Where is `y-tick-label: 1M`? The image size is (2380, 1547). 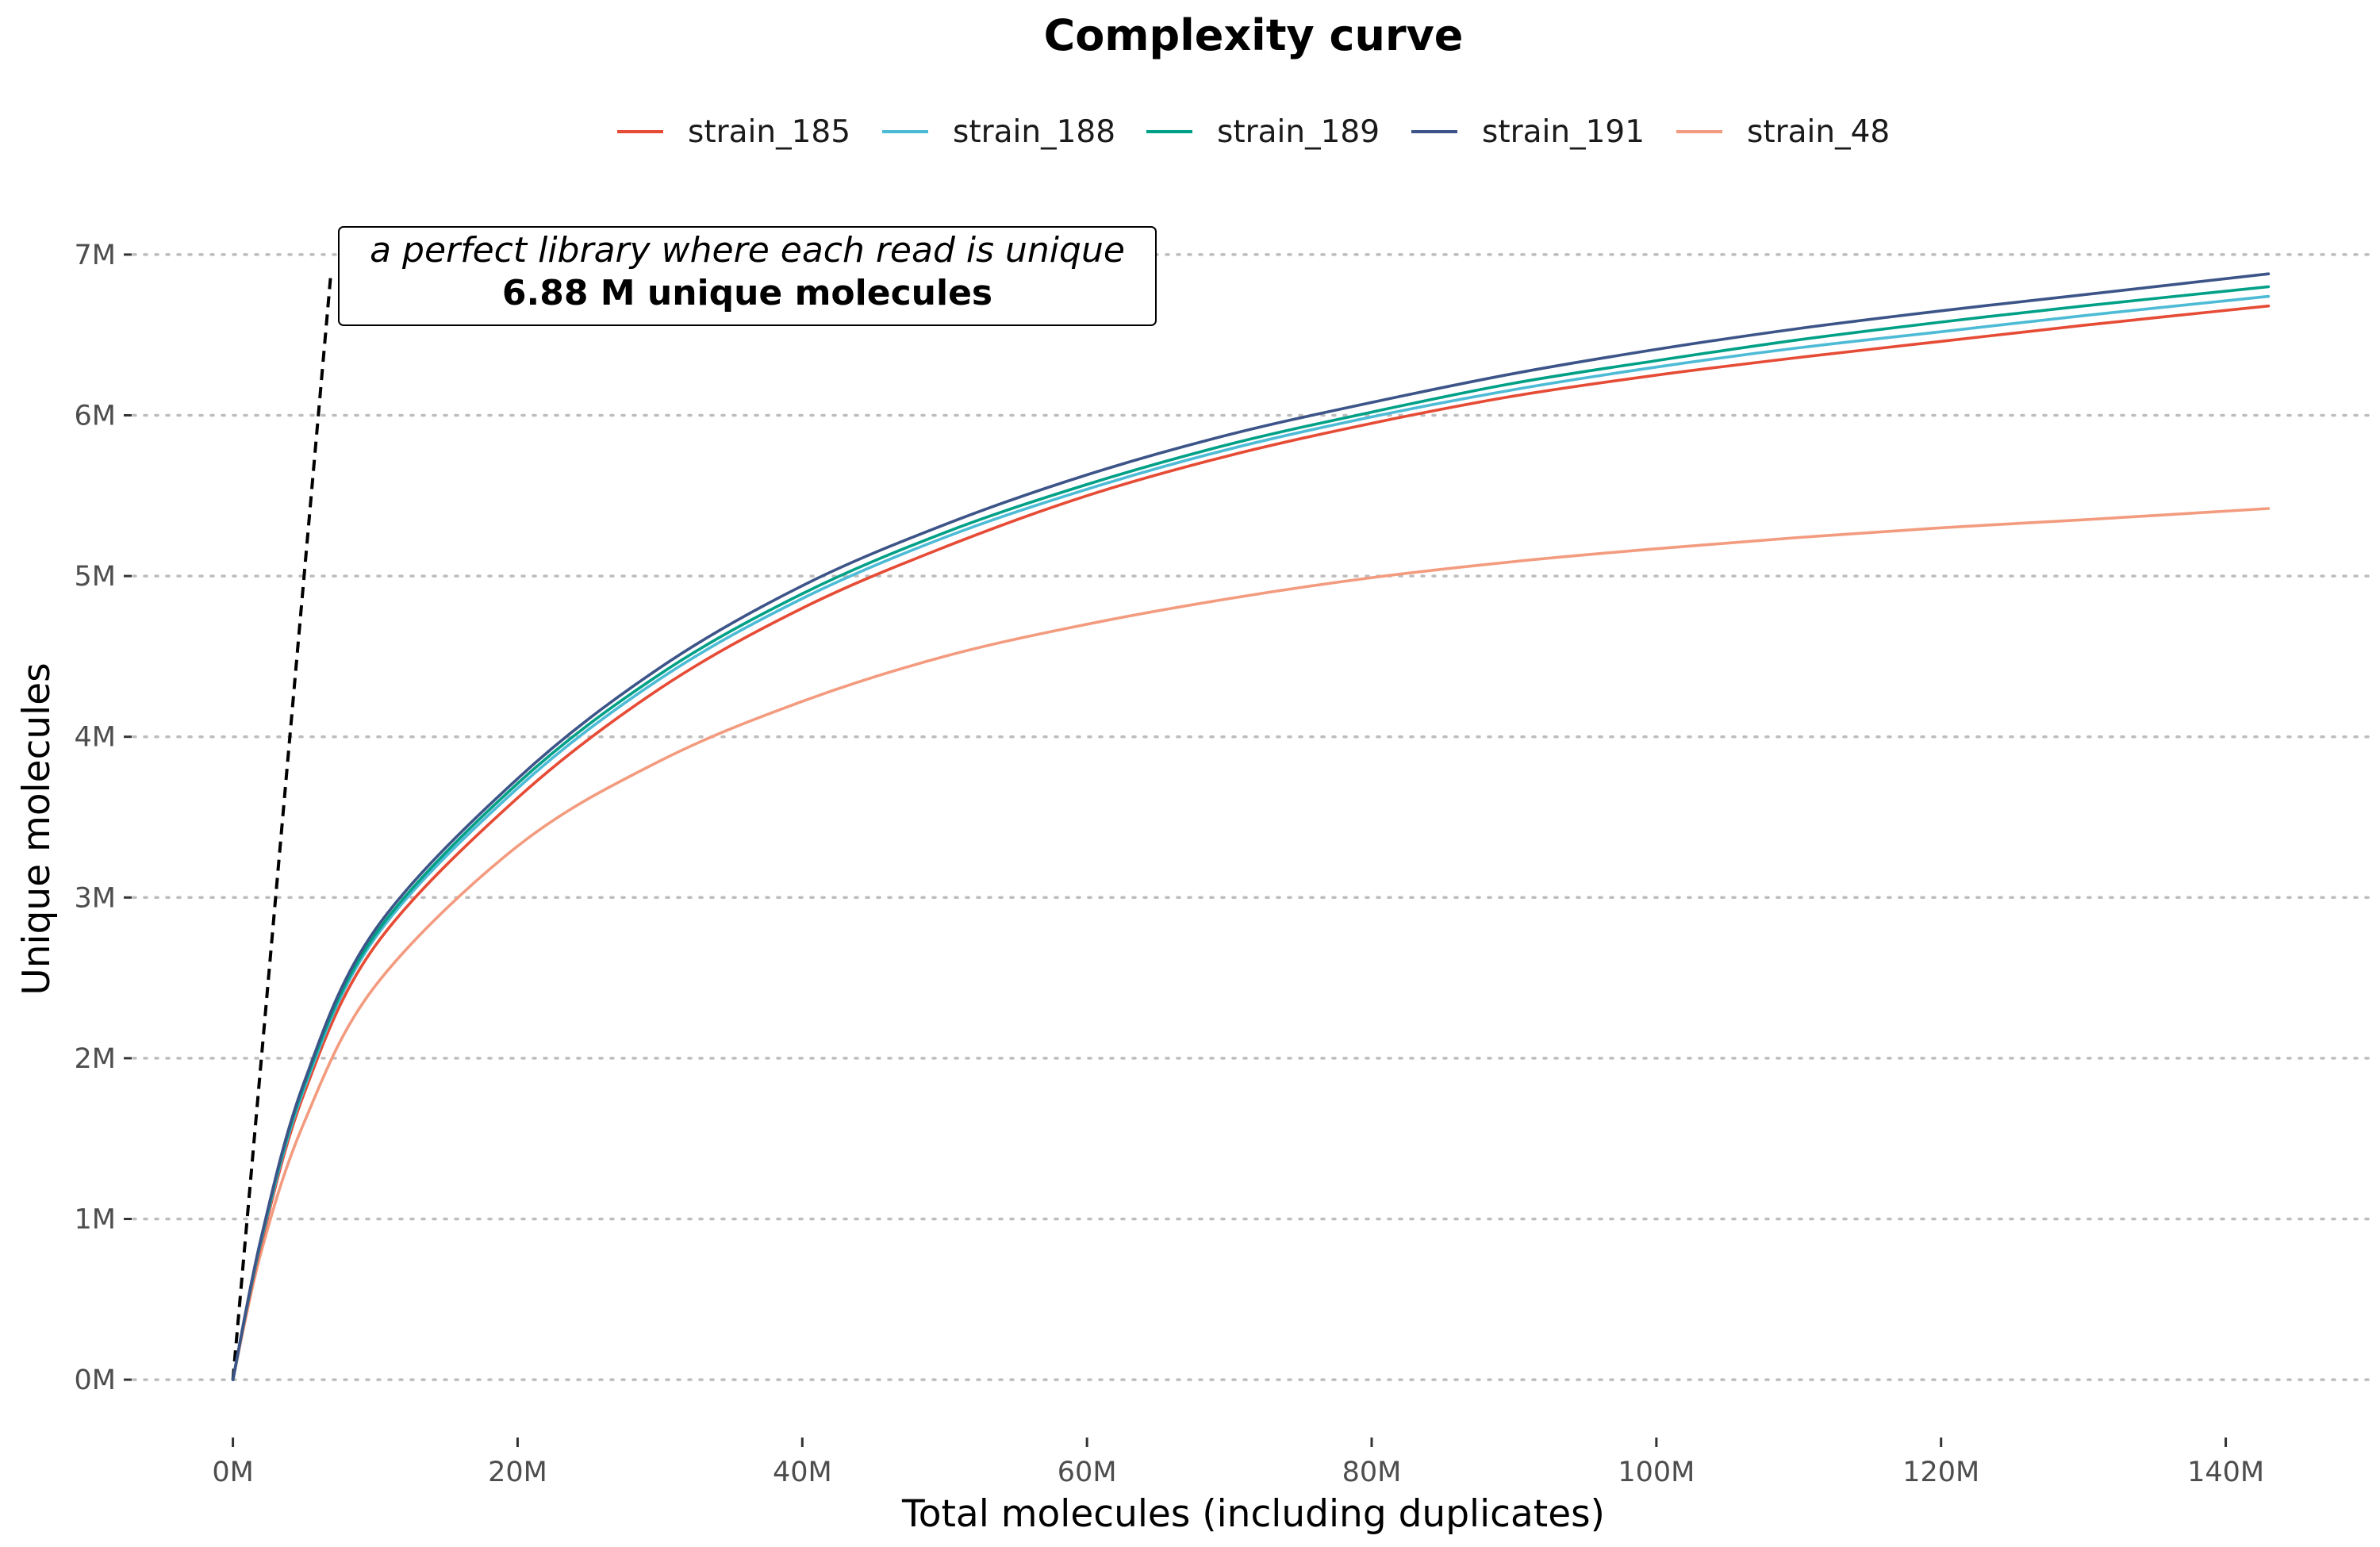
y-tick-label: 1M is located at coordinates (95, 1219).